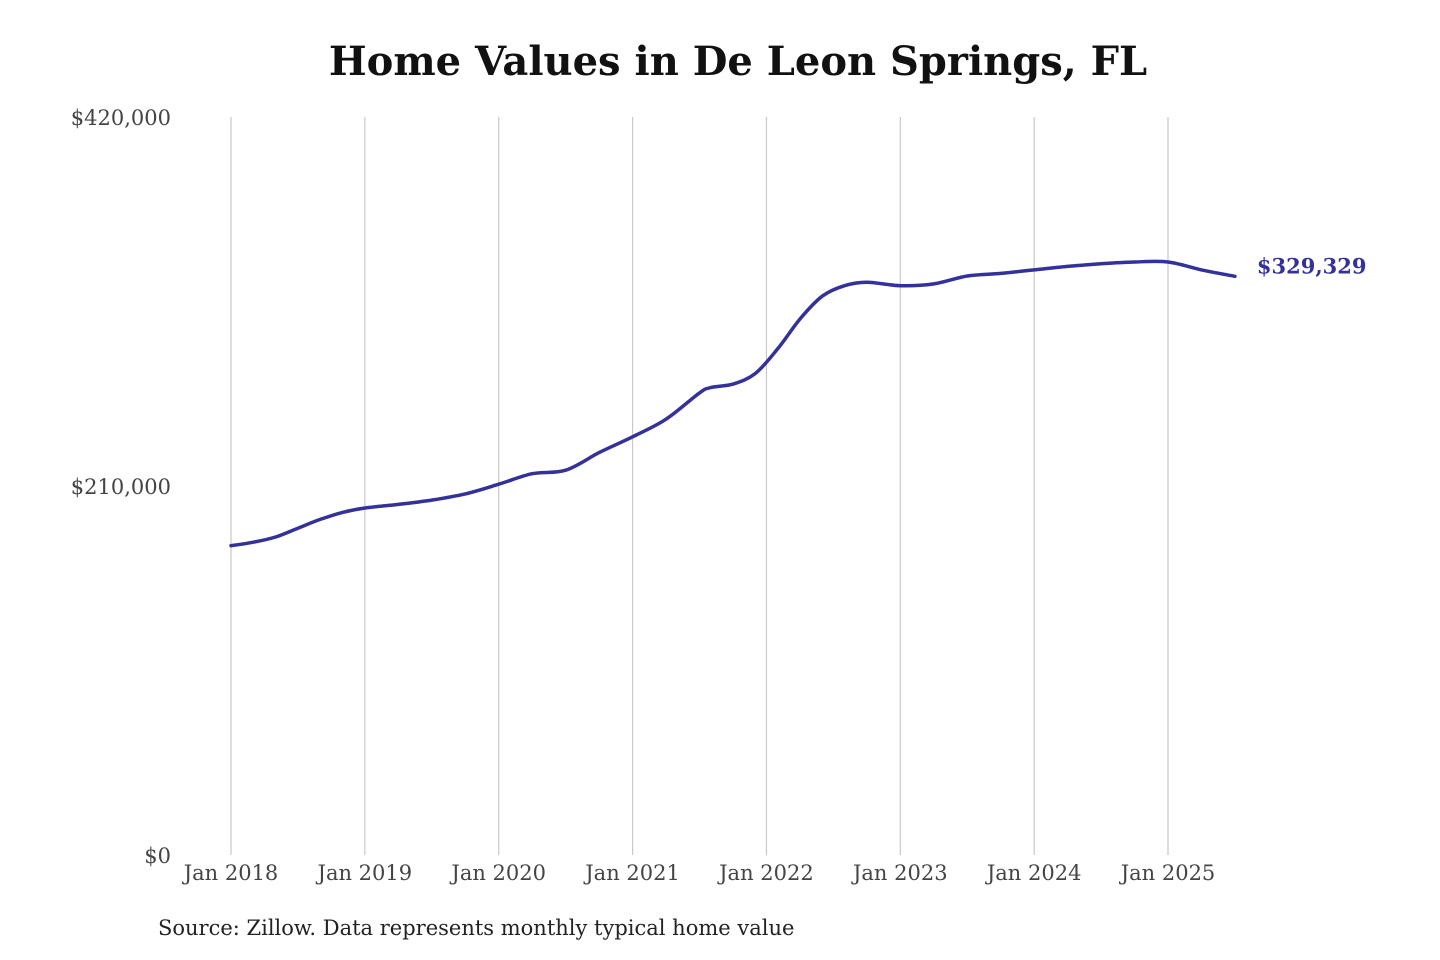  What do you see at coordinates (899, 873) in the screenshot?
I see `x-tick-label: Jan 2023` at bounding box center [899, 873].